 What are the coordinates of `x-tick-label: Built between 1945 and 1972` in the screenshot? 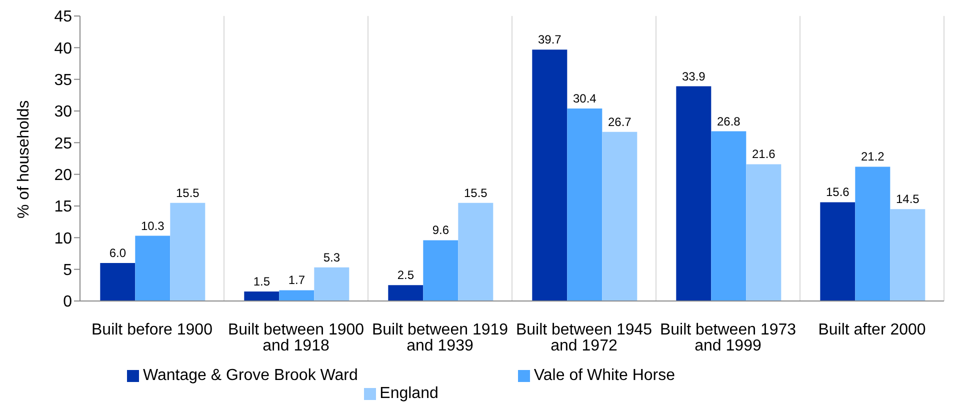 It's located at (584, 337).